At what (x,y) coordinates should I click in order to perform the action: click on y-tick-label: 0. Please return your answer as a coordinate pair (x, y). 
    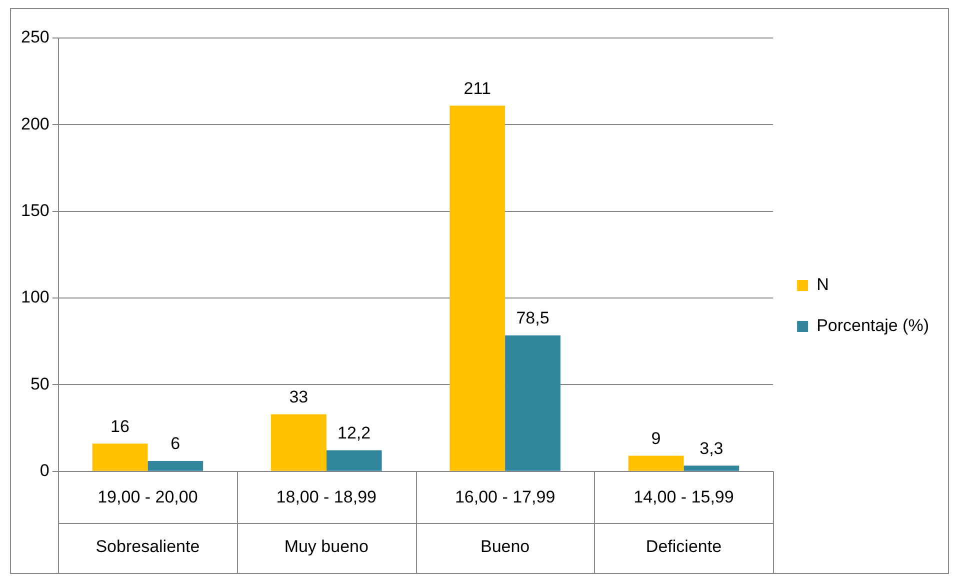
    Looking at the image, I should click on (45, 470).